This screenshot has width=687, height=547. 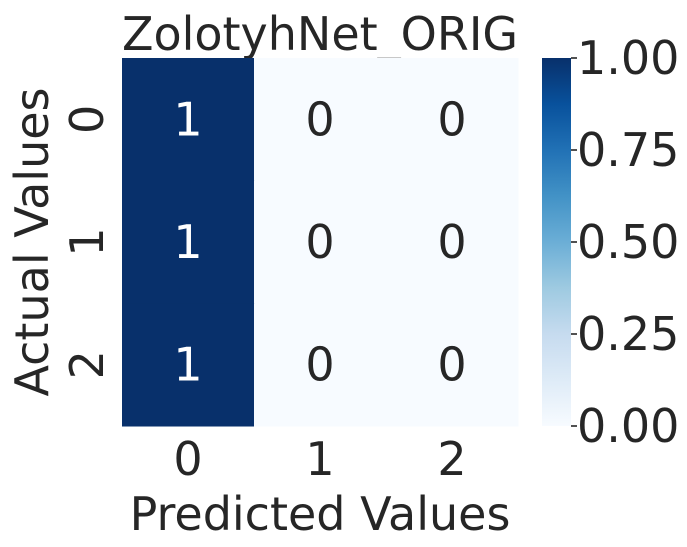 I want to click on x-axis-ticks: 0 1 2, so click(x=319, y=459).